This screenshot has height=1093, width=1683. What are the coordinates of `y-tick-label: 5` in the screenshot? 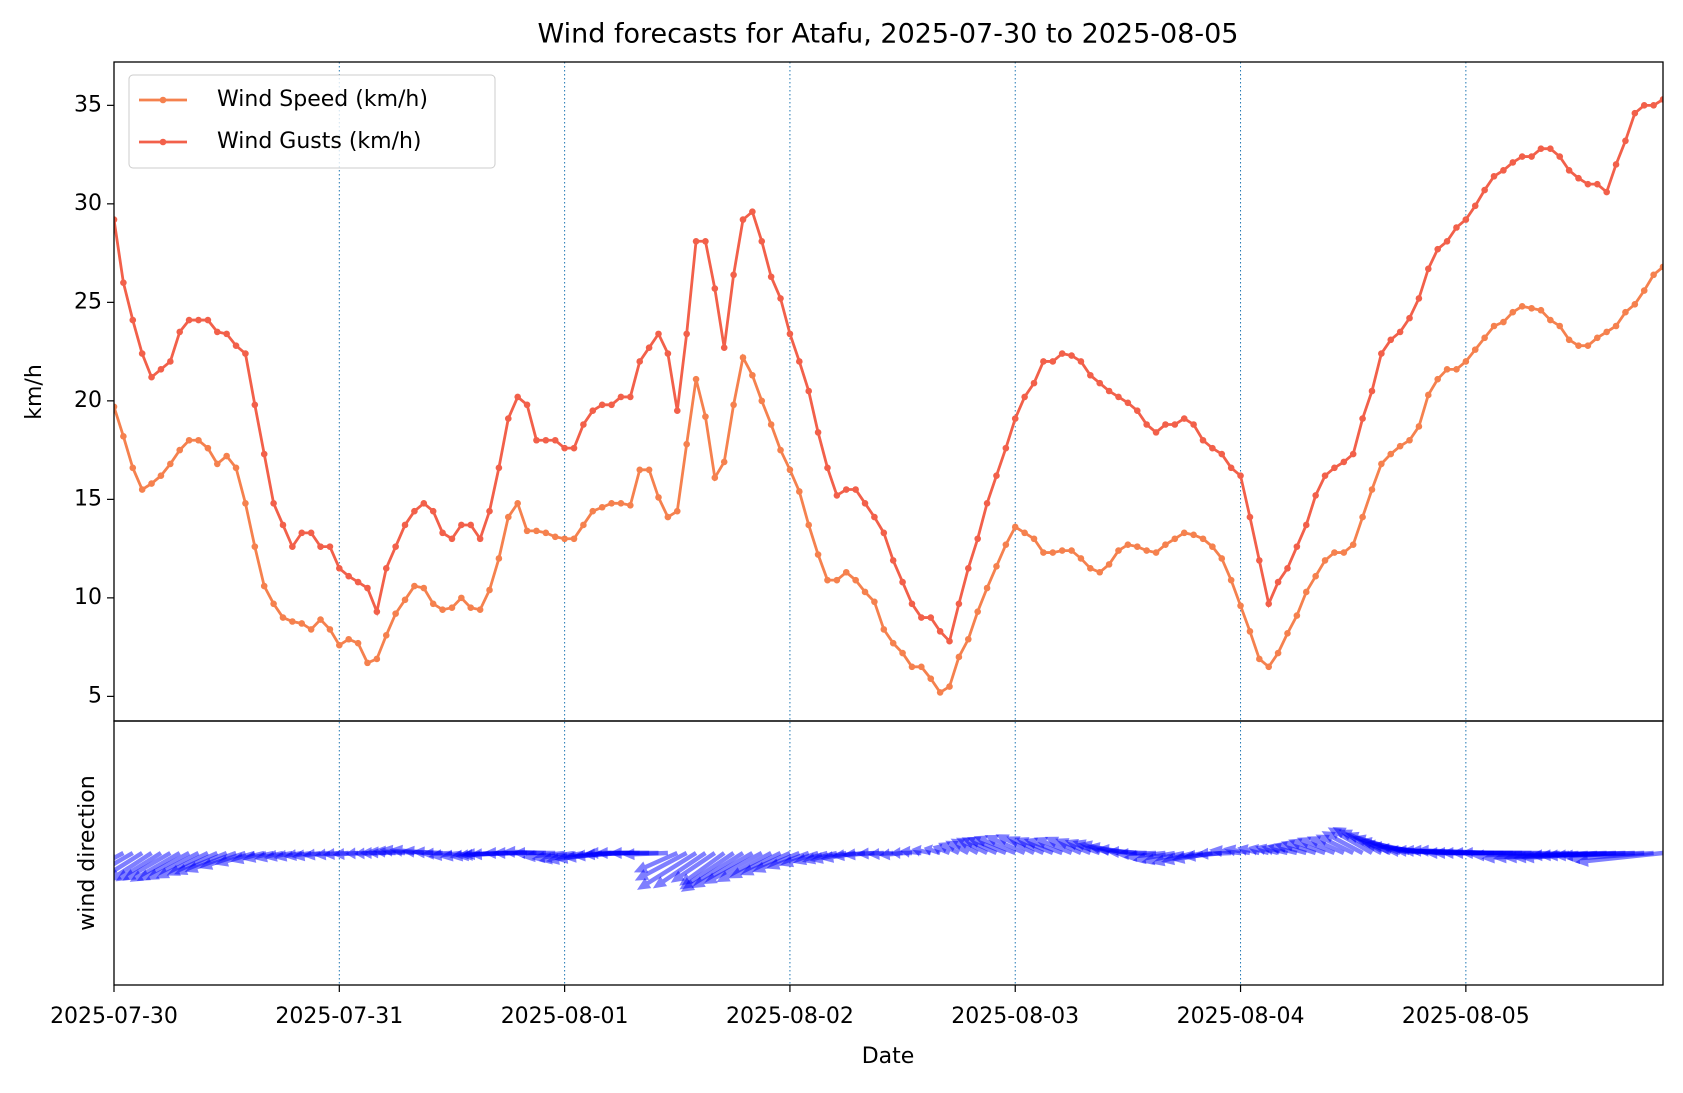 It's located at (95, 695).